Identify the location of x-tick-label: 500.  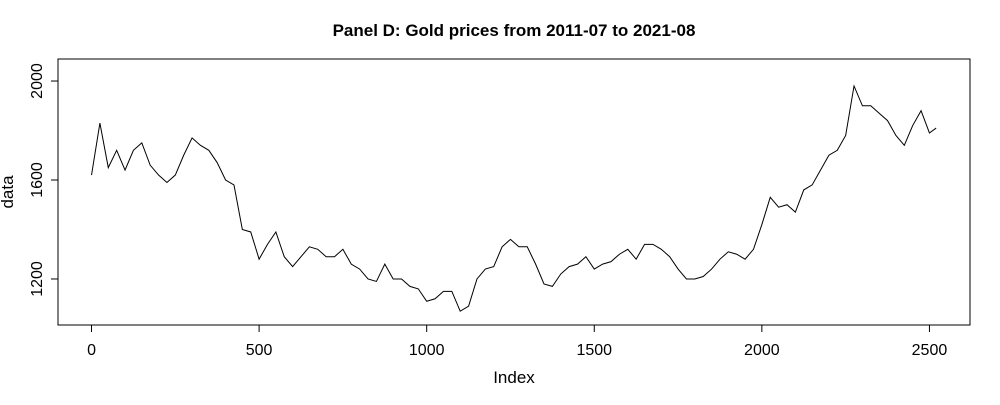
(259, 350).